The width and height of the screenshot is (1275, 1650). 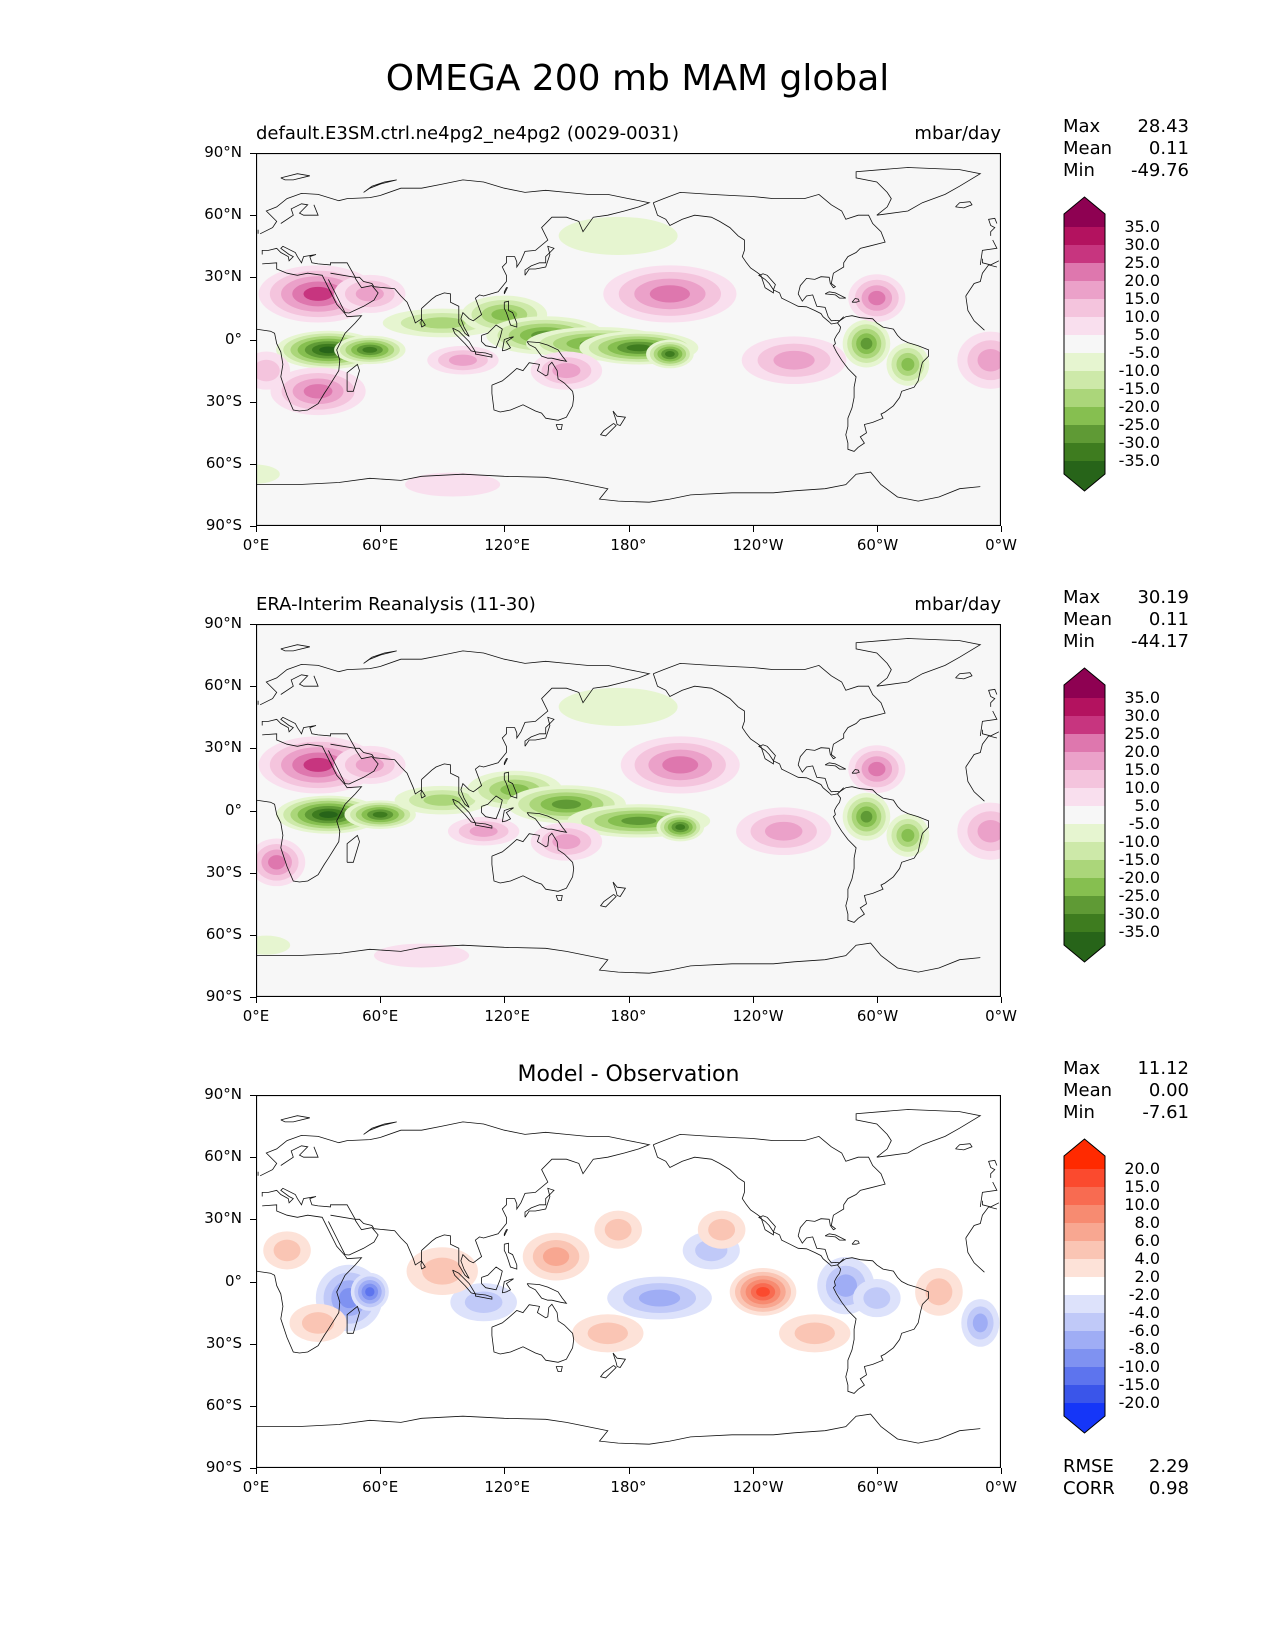 I want to click on stat-row: Max 11.12, so click(x=1126, y=1069).